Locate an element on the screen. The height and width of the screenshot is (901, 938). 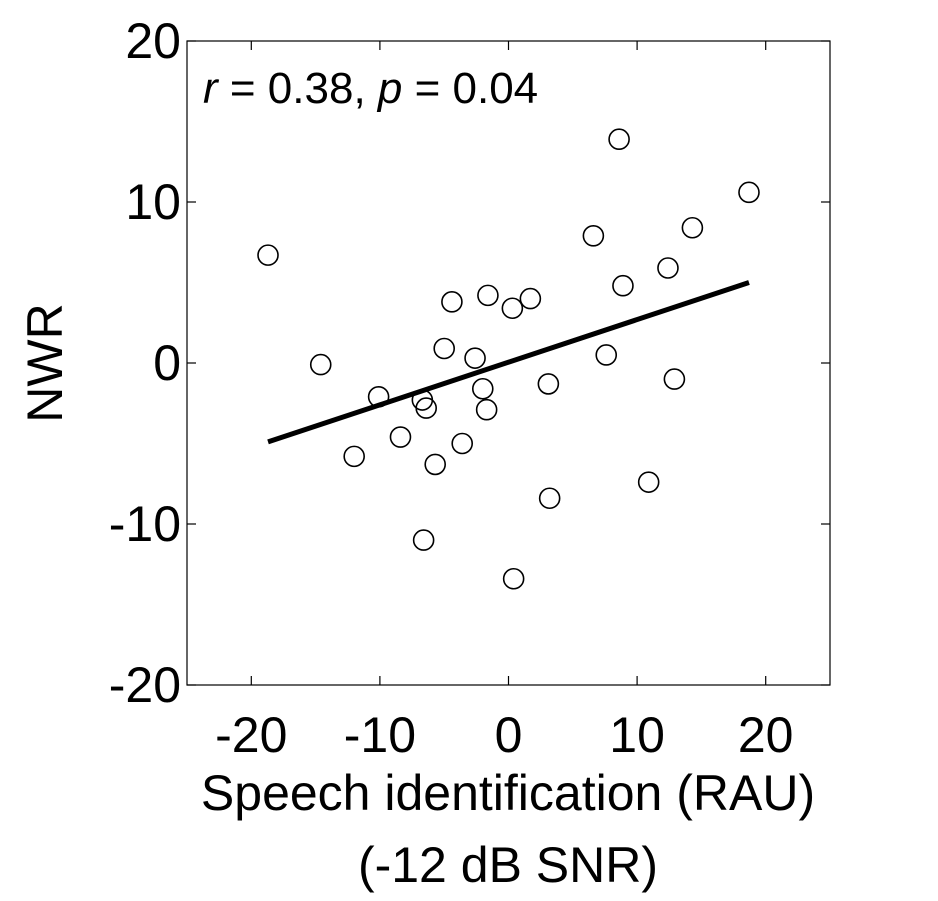
x-tick-label: 10 is located at coordinates (637, 735).